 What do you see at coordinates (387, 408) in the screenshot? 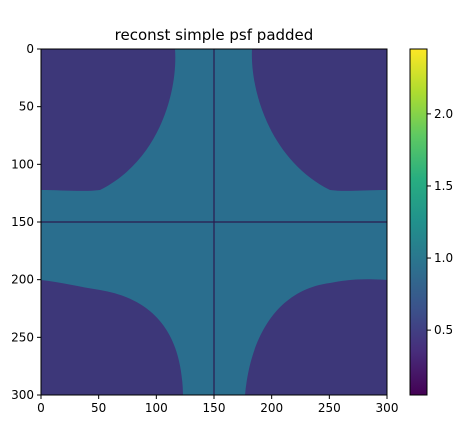
I see `x-tick-label: 300` at bounding box center [387, 408].